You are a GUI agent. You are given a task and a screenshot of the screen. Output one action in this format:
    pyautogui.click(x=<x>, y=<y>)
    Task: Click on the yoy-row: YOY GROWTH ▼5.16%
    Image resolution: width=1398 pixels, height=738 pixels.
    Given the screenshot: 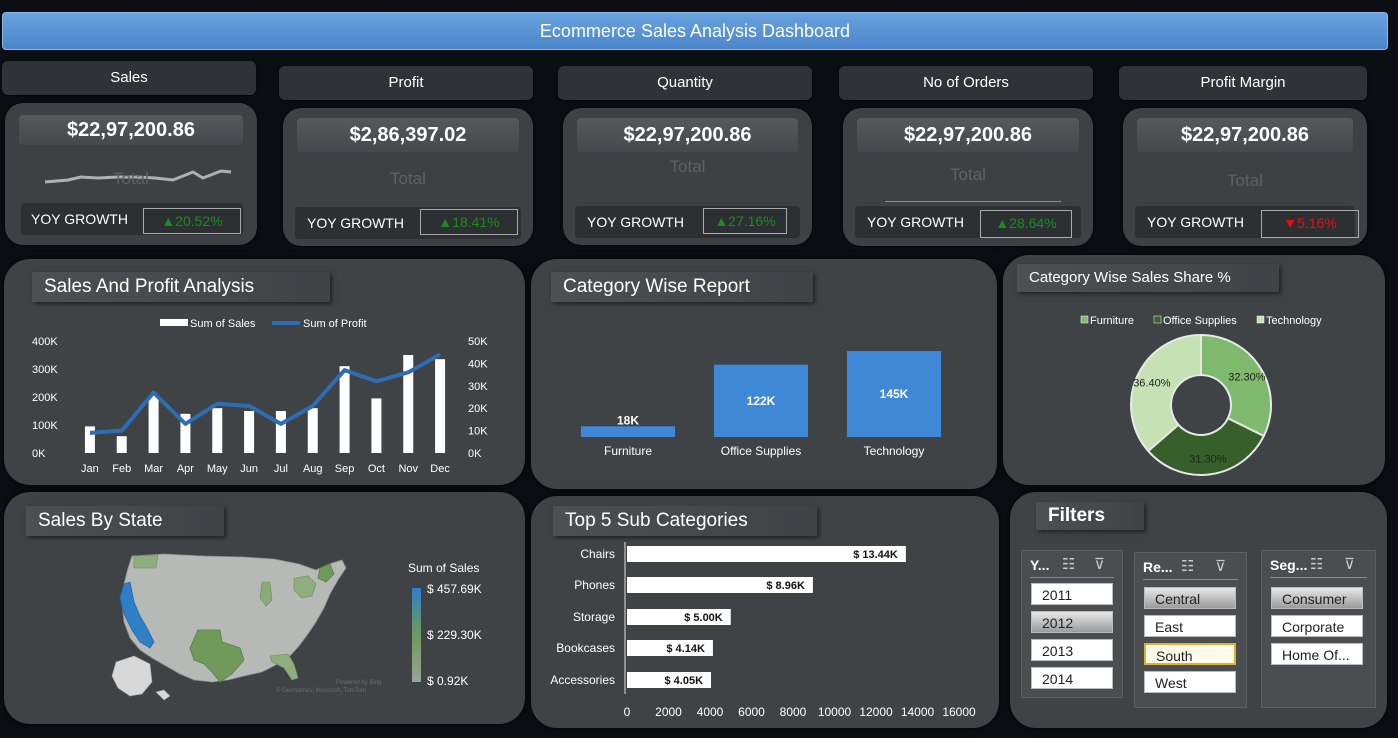 What is the action you would take?
    pyautogui.click(x=1247, y=222)
    